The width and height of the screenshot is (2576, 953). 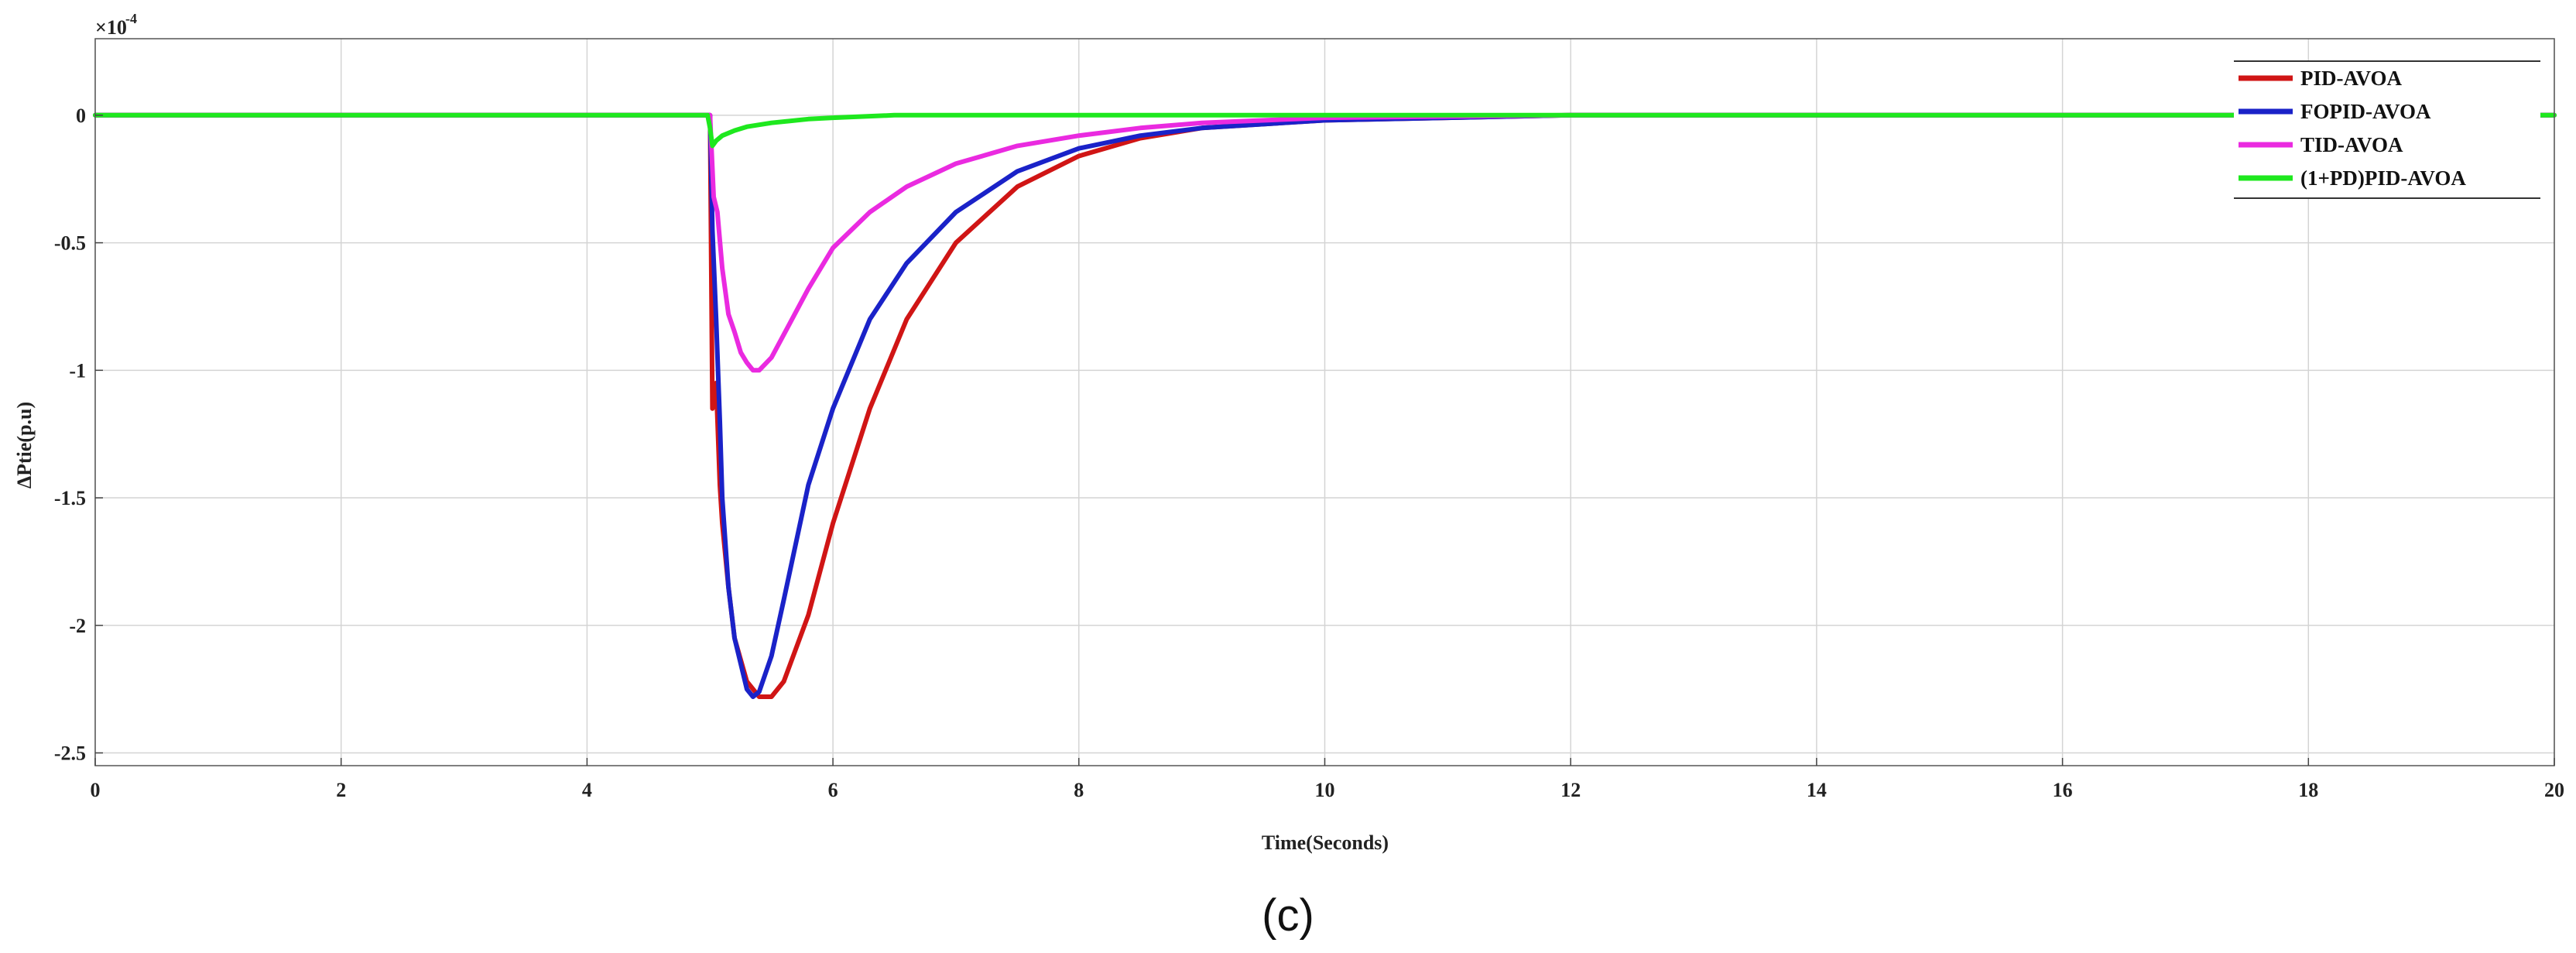 I want to click on y-tick-label: 0, so click(x=81, y=116).